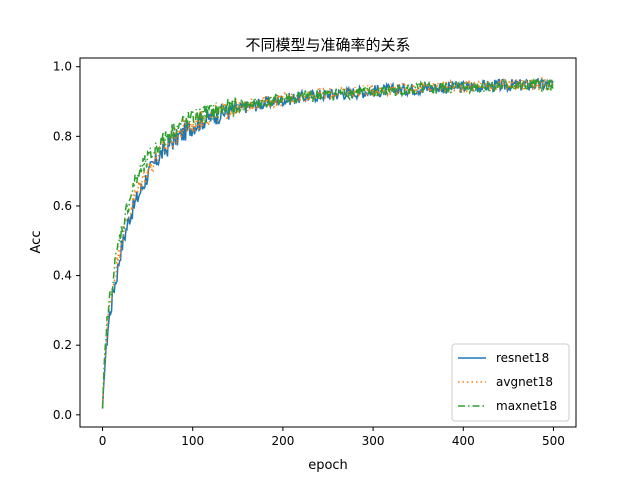  What do you see at coordinates (62, 276) in the screenshot?
I see `y-tick-label: 0.4` at bounding box center [62, 276].